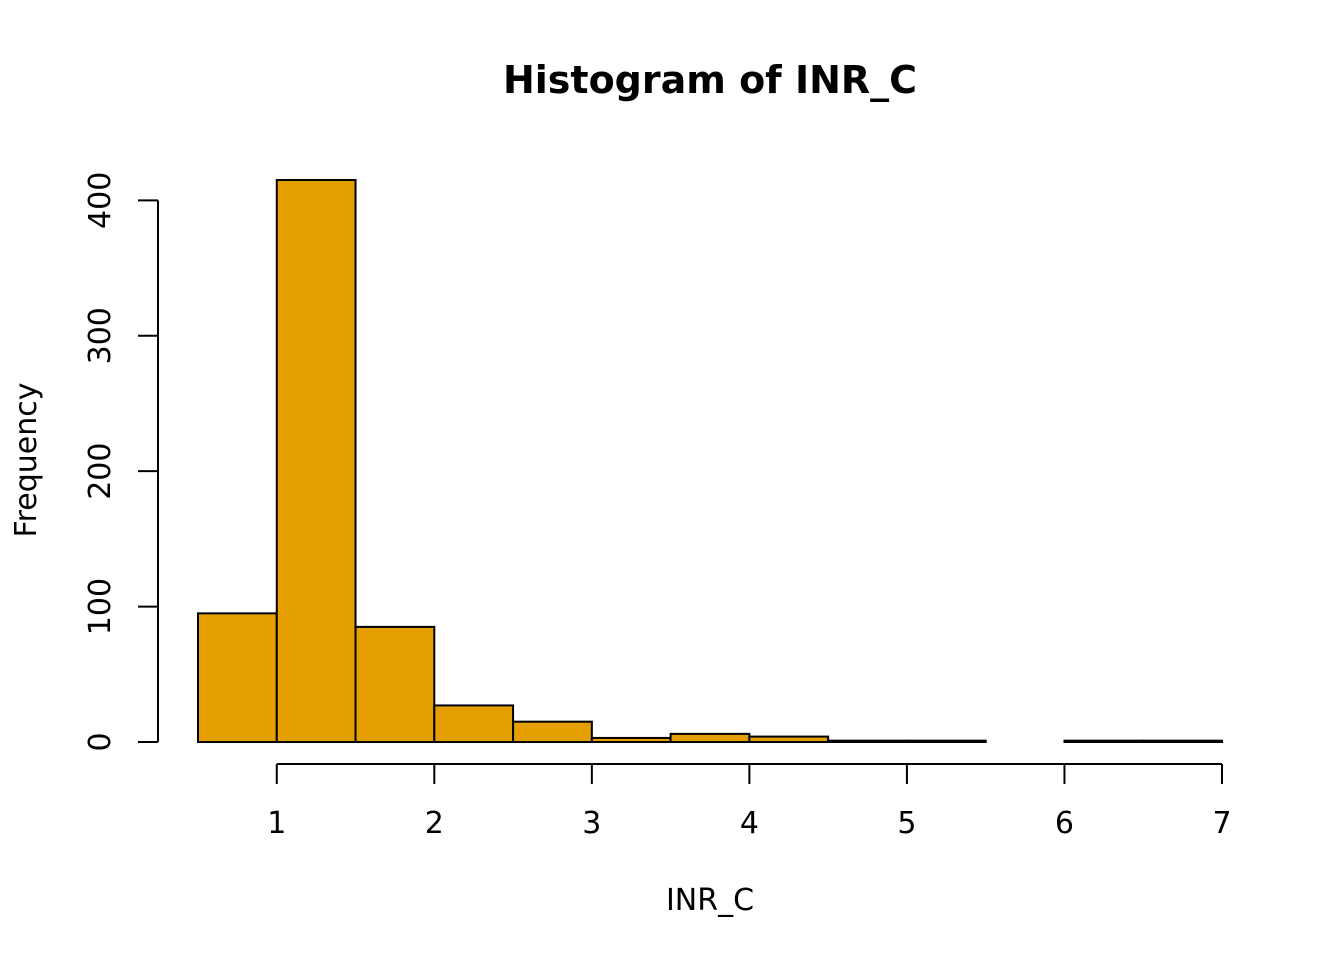 Image resolution: width=1344 pixels, height=960 pixels. I want to click on x-axis-label: INR_C, so click(710, 900).